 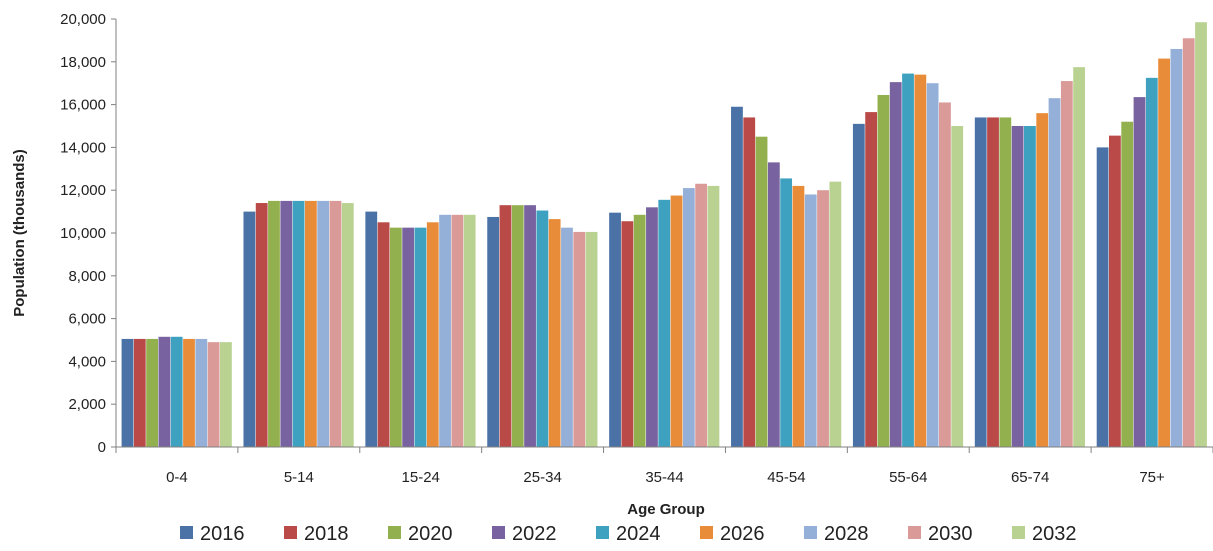 What do you see at coordinates (445, 330) in the screenshot?
I see `bar-15-24-2028` at bounding box center [445, 330].